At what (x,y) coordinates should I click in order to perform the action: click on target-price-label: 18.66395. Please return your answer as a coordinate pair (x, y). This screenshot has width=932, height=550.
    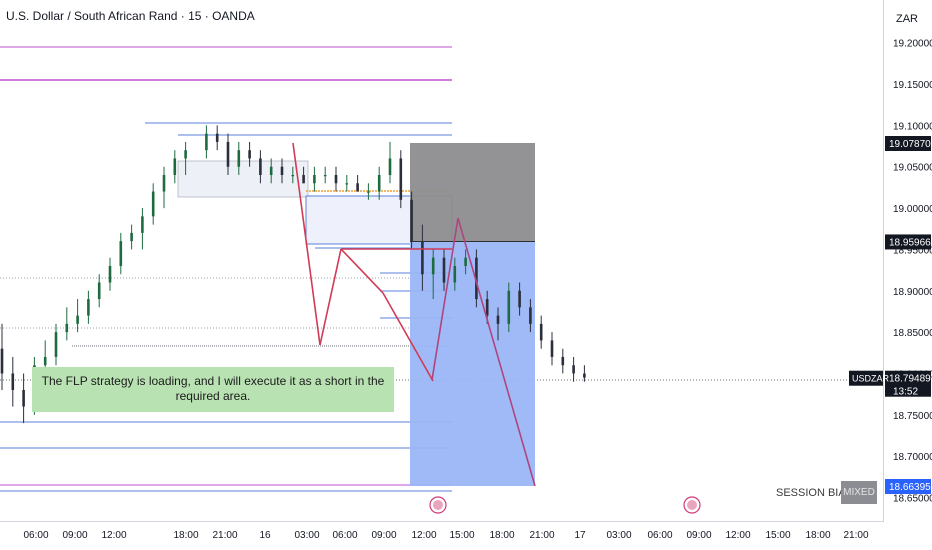
    Looking at the image, I should click on (910, 487).